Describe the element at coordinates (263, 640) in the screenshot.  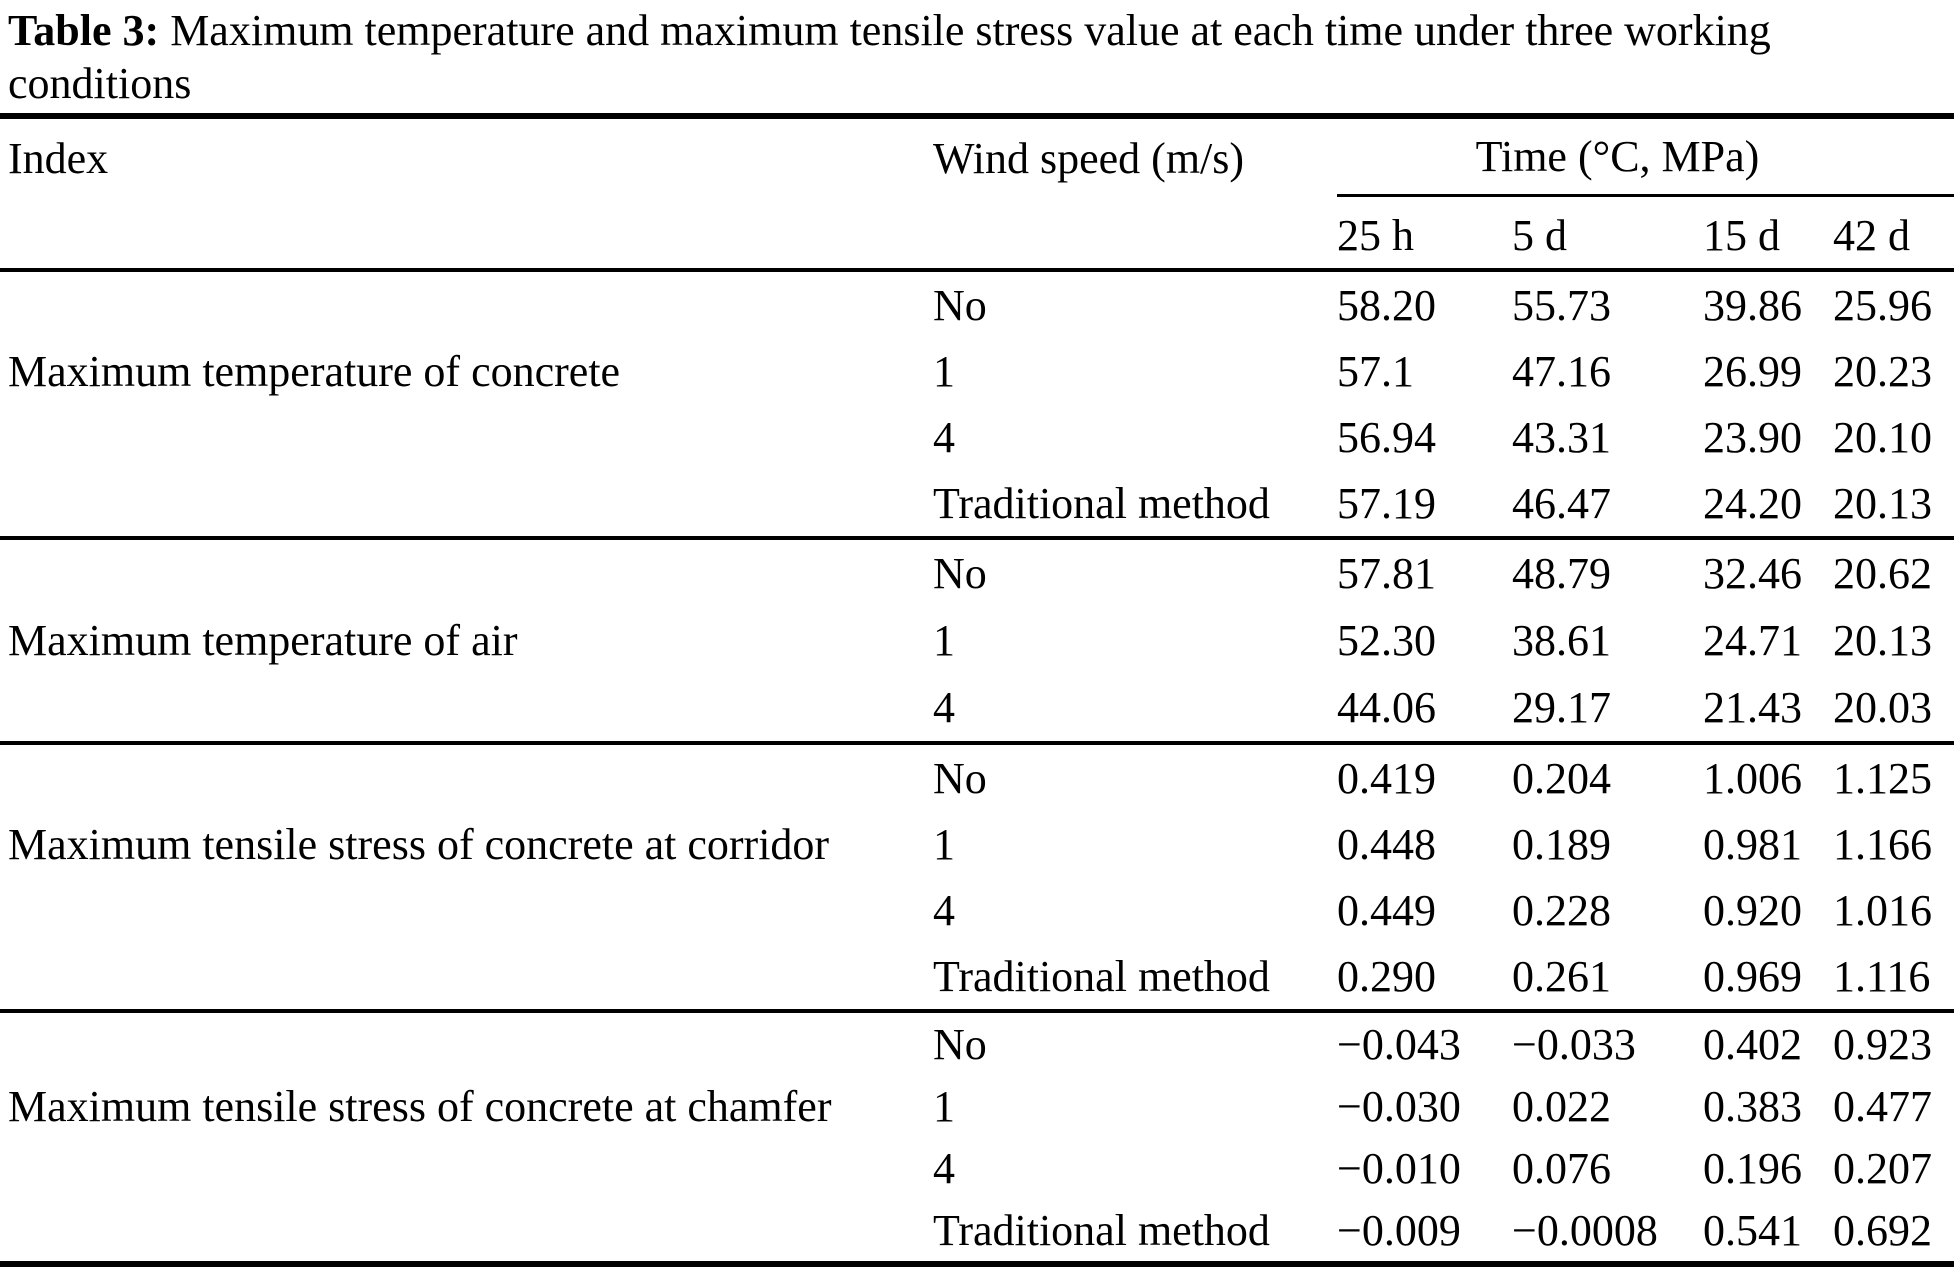
I see `index-cell: Maximum temperature of air` at that location.